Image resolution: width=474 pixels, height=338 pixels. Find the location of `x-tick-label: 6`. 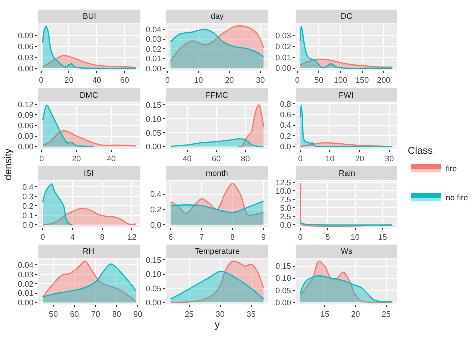

x-tick-label: 6 is located at coordinates (171, 237).